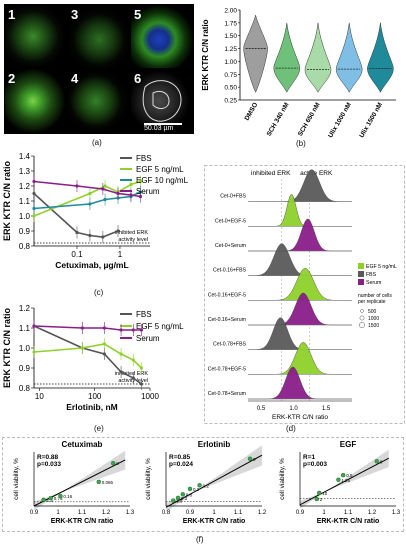 The width and height of the screenshot is (406, 550). Describe the element at coordinates (196, 489) in the screenshot. I see `point-label: 0.2` at that location.